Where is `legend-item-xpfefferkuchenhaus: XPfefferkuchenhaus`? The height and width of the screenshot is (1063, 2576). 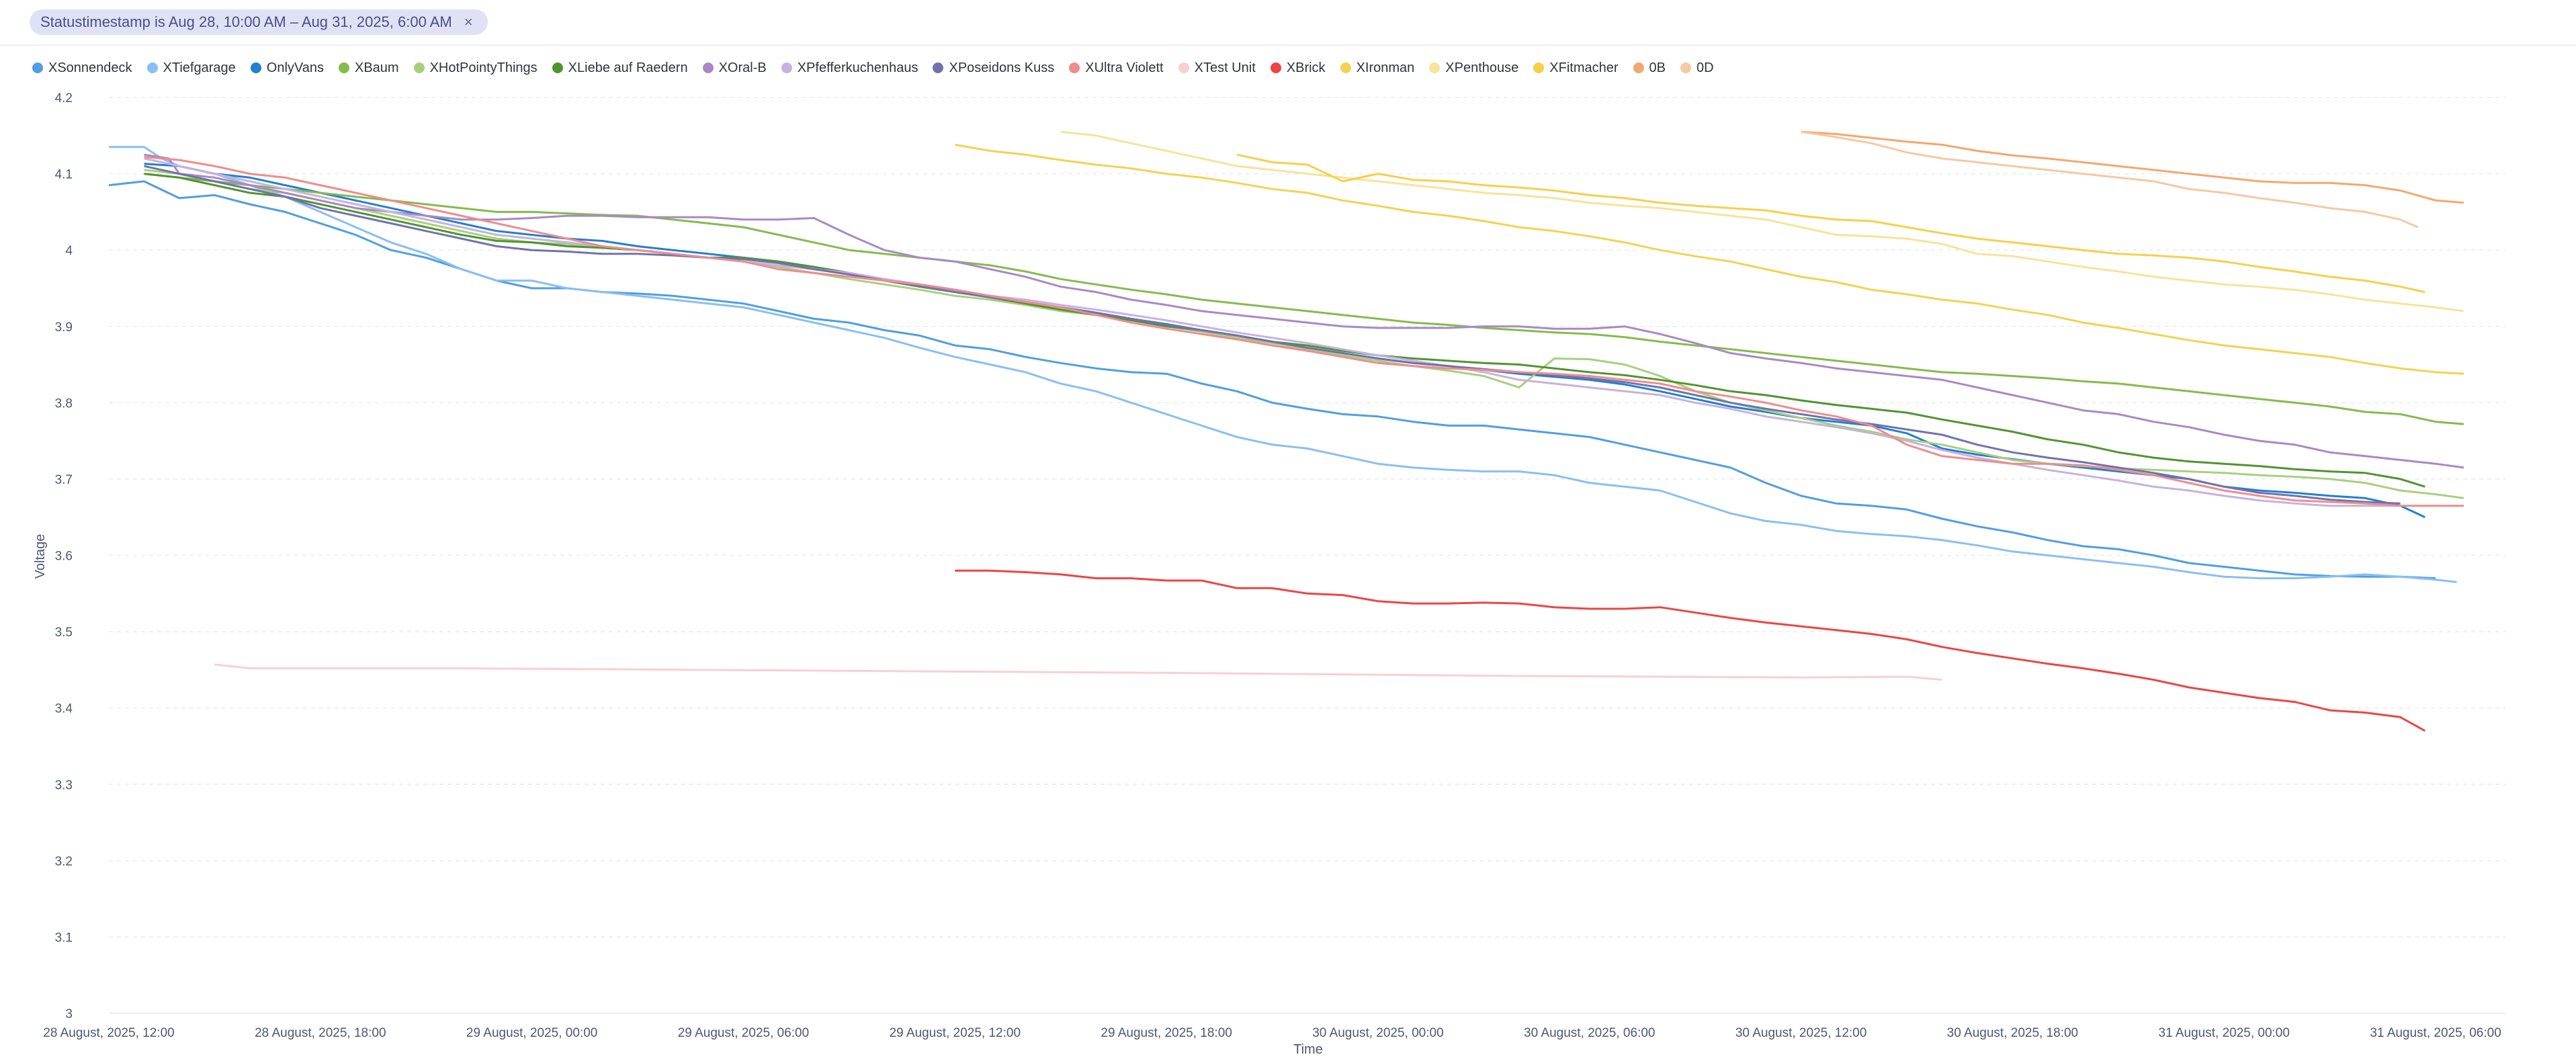 legend-item-xpfefferkuchenhaus: XPfefferkuchenhaus is located at coordinates (849, 68).